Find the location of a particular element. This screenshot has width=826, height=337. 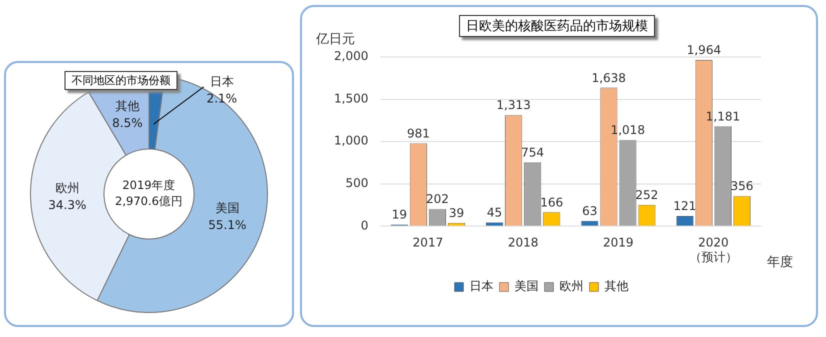

y-tick-label: 0 is located at coordinates (364, 225).